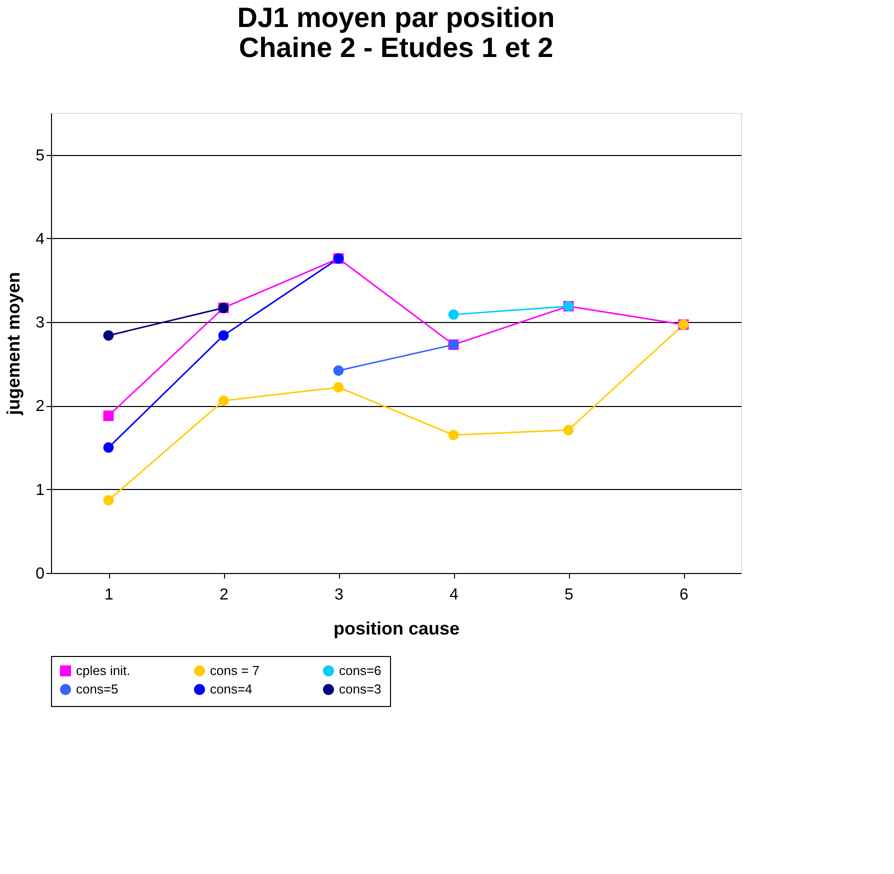 Image resolution: width=894 pixels, height=874 pixels. I want to click on x-tick-label: 5, so click(569, 595).